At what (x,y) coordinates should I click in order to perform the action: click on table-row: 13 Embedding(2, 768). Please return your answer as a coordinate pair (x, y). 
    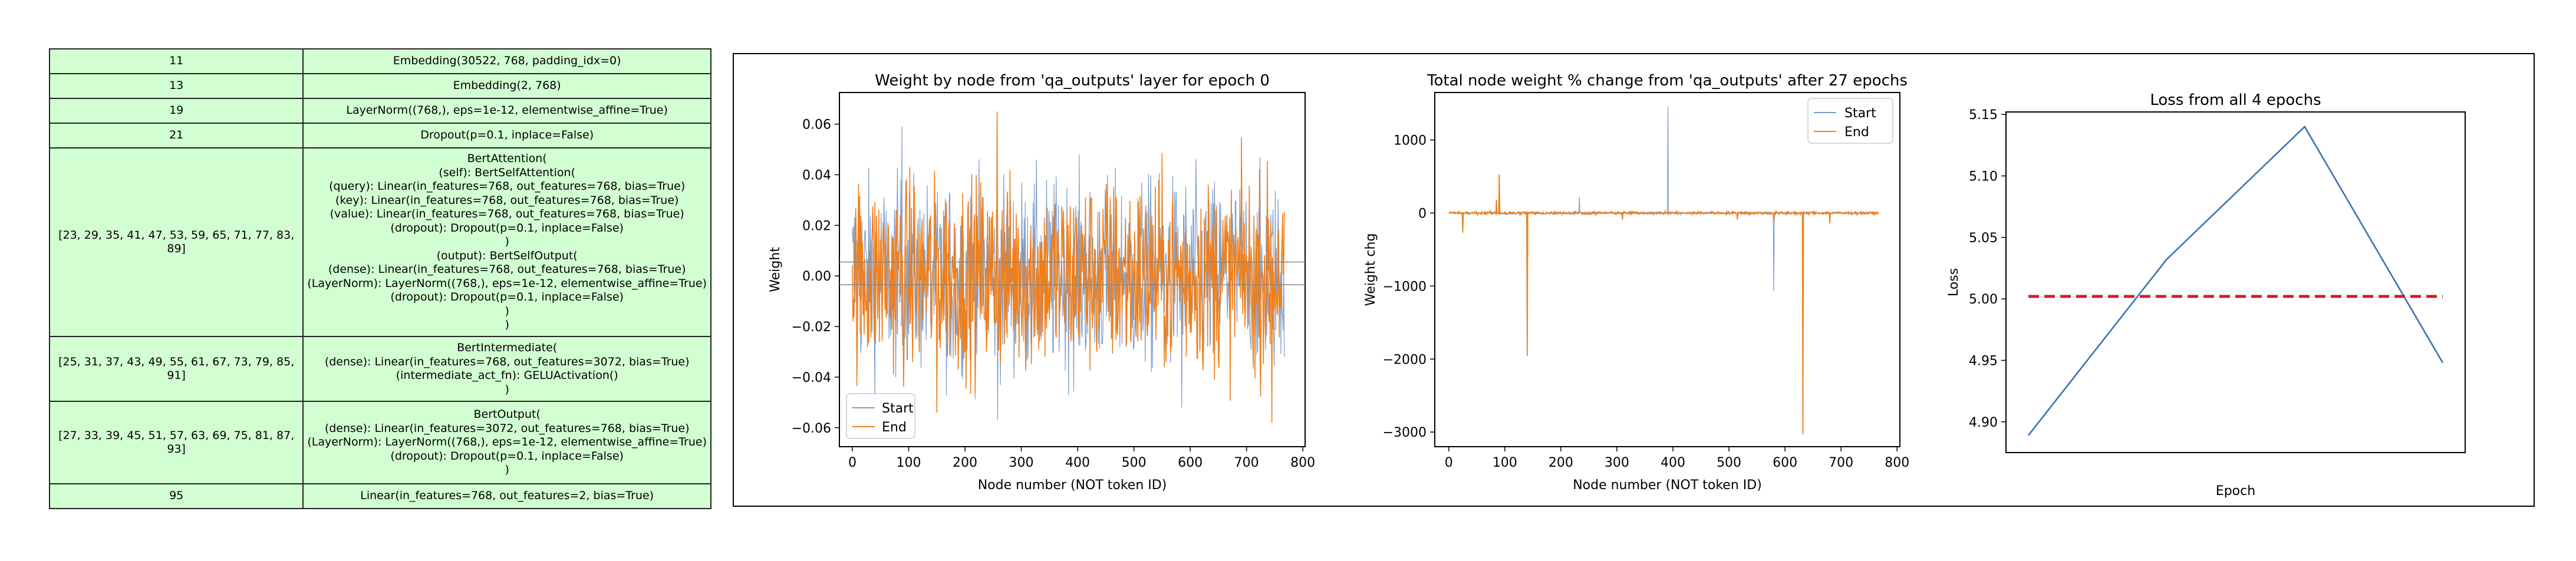
    Looking at the image, I should click on (379, 86).